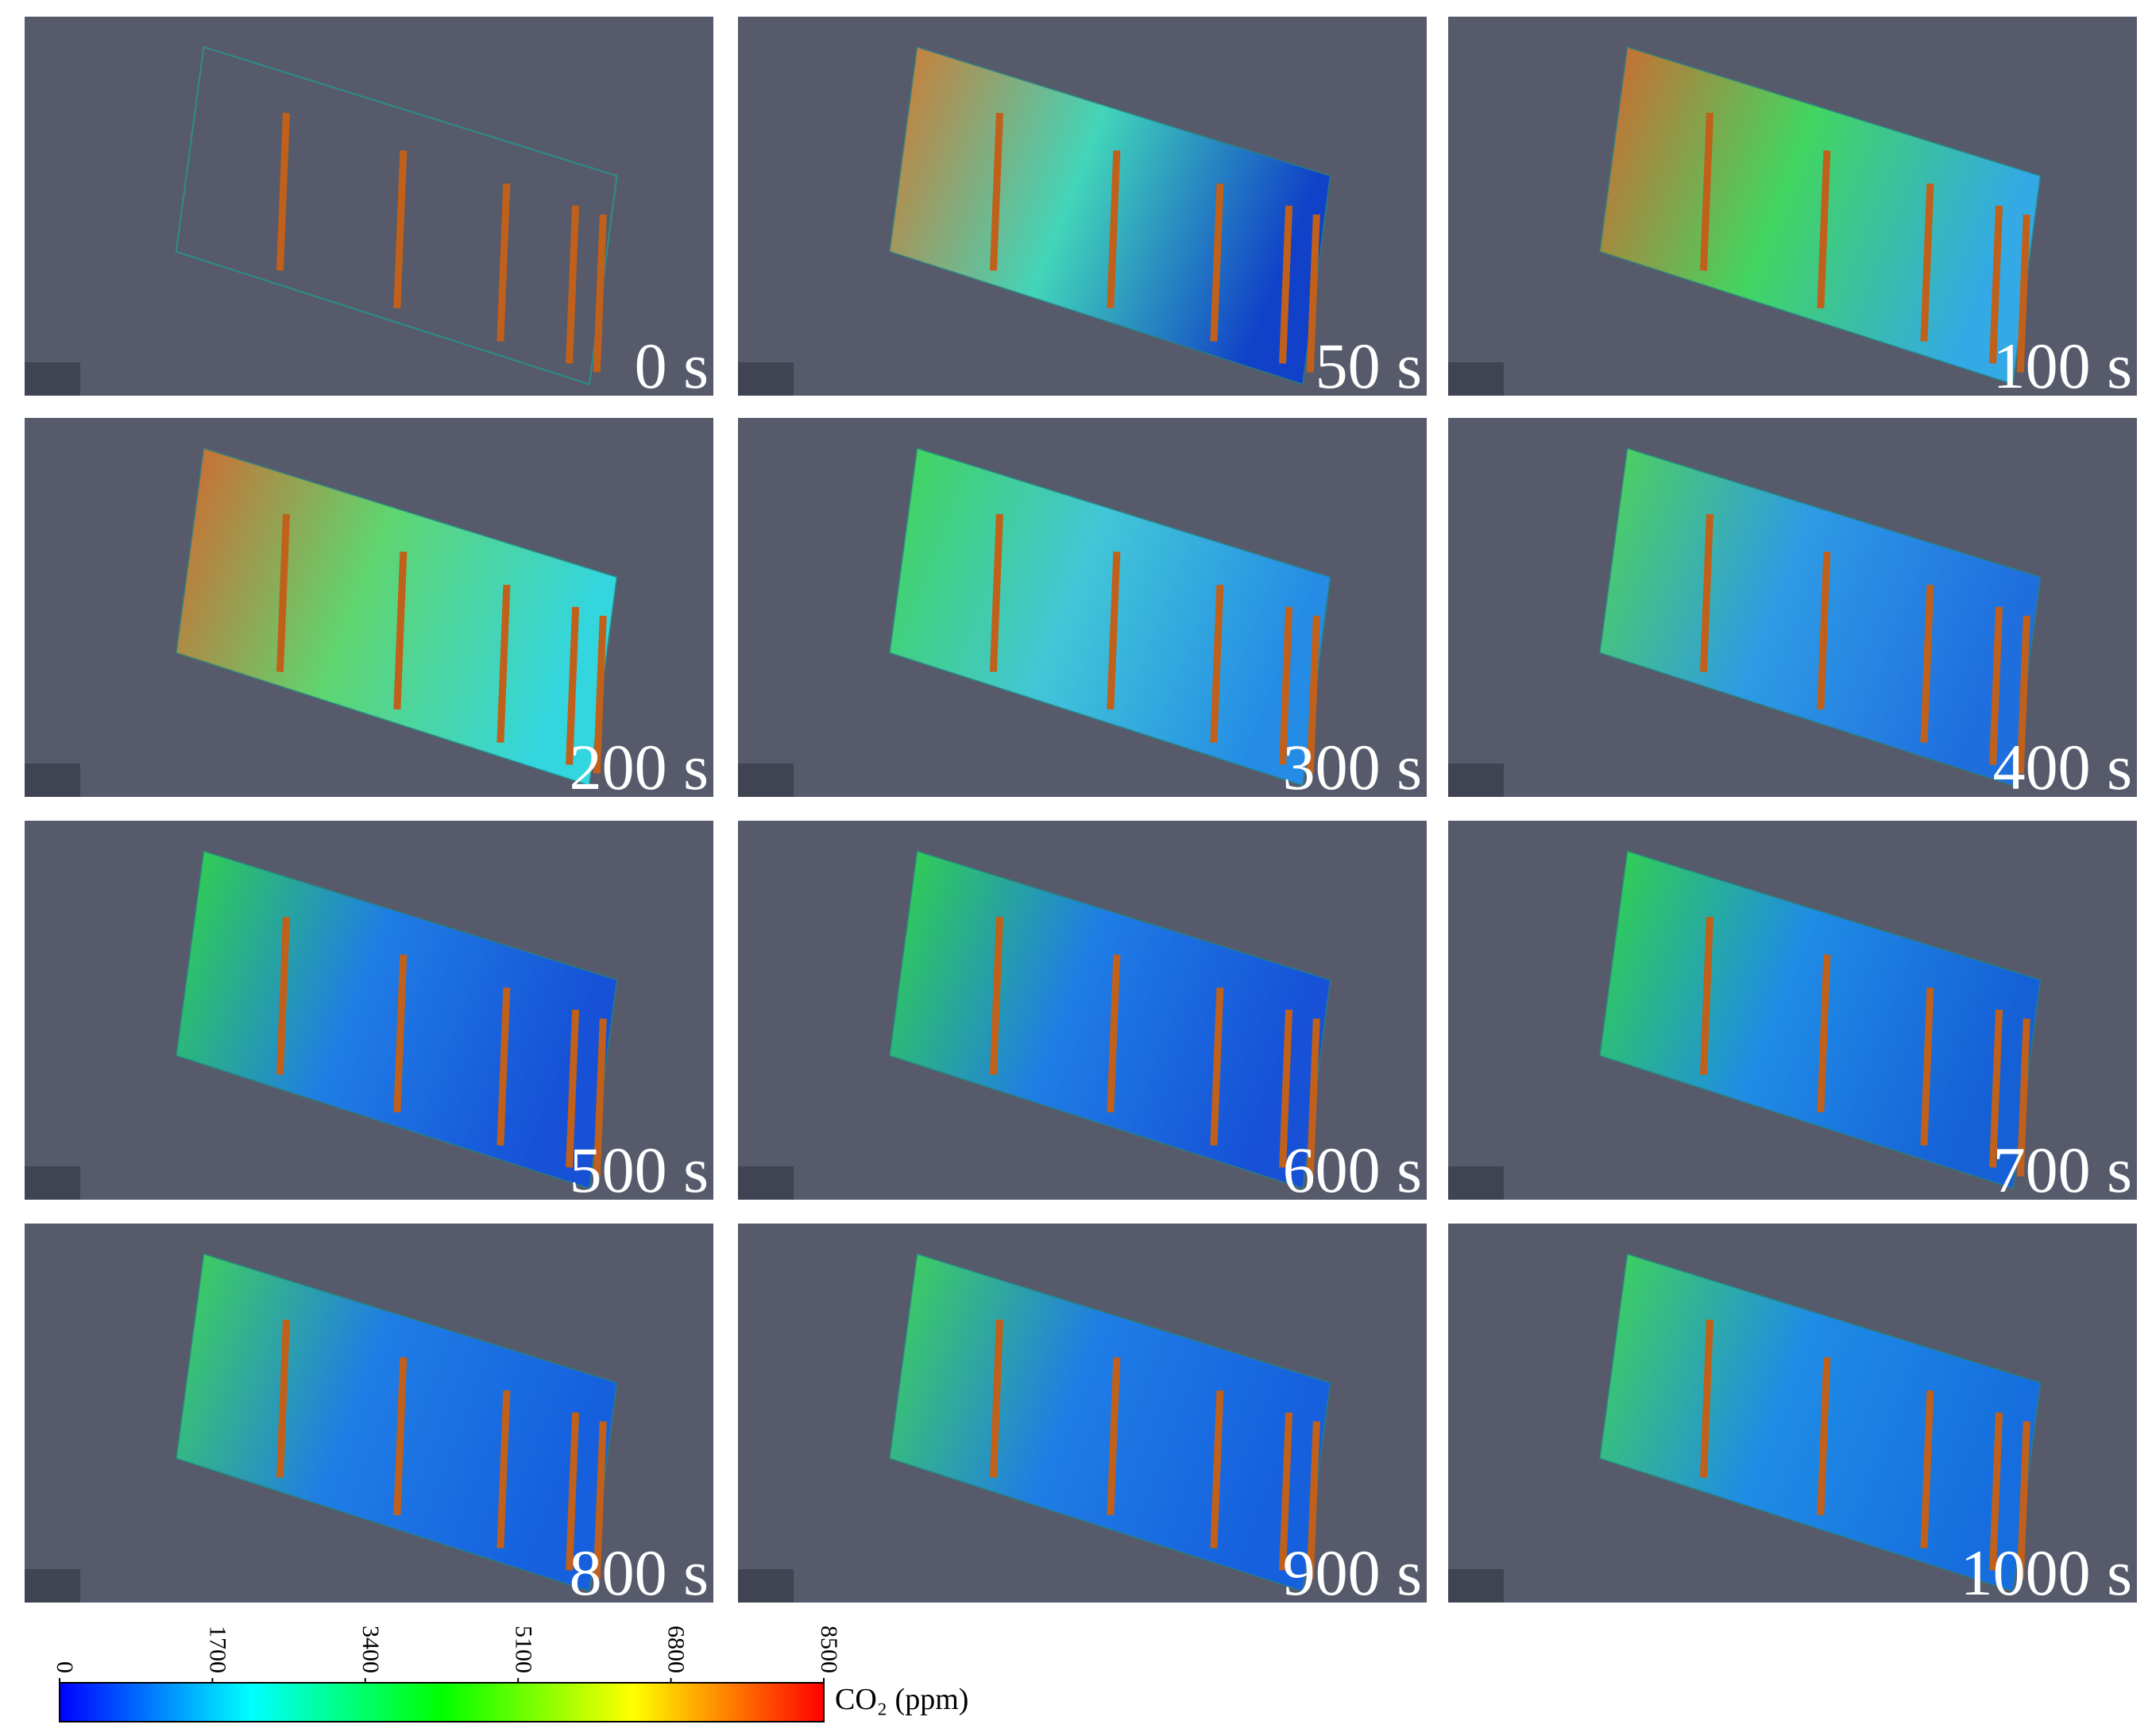 The height and width of the screenshot is (1736, 2152). Describe the element at coordinates (218, 1649) in the screenshot. I see `colorbar-tick-label: 1700` at that location.